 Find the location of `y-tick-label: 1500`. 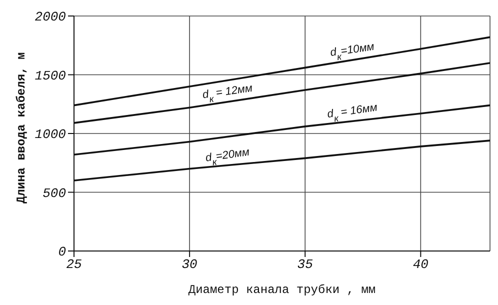

y-tick-label: 1500 is located at coordinates (50, 76).